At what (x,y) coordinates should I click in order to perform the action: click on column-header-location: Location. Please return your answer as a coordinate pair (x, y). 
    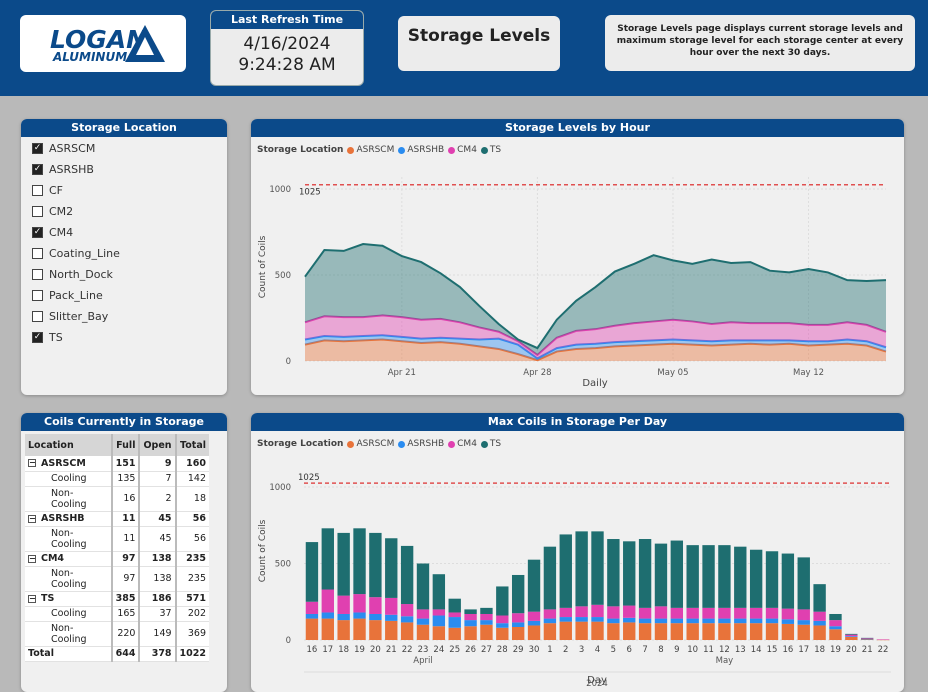
    Looking at the image, I should click on (68, 445).